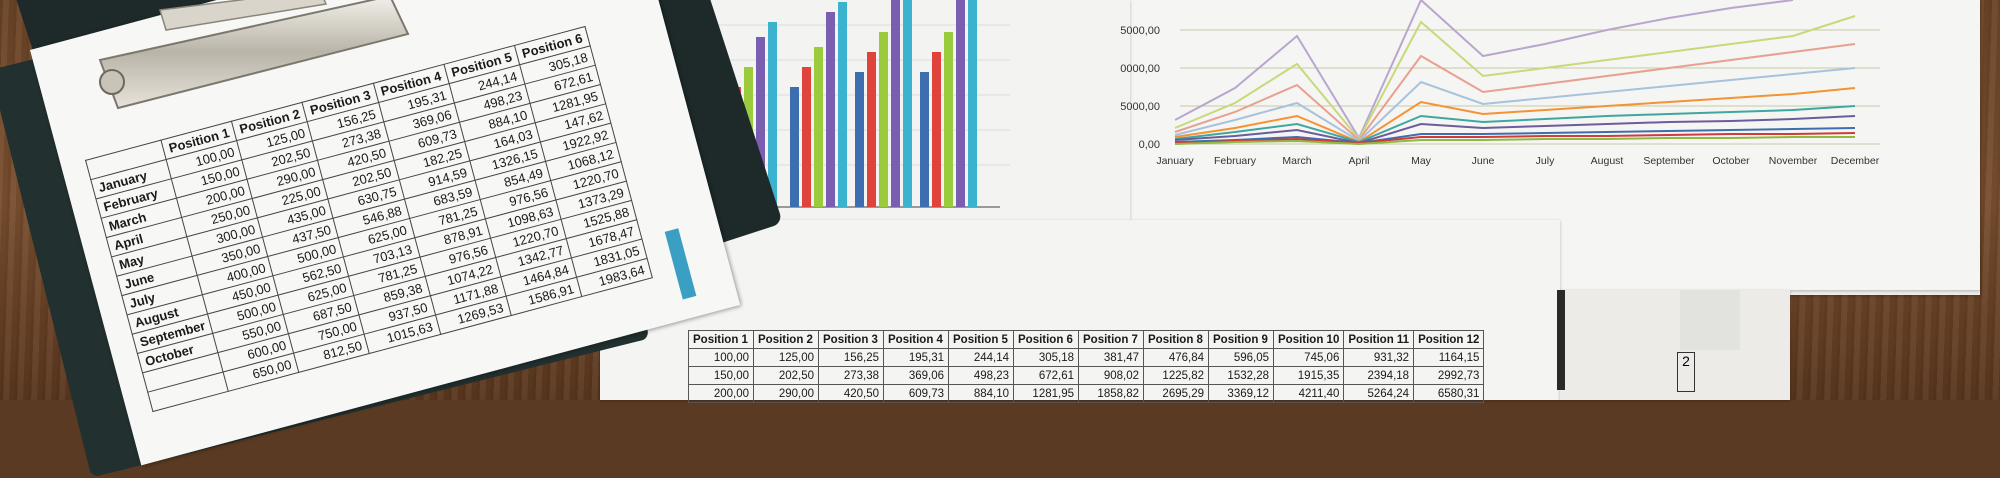  What do you see at coordinates (1607, 161) in the screenshot?
I see `x-tick: August` at bounding box center [1607, 161].